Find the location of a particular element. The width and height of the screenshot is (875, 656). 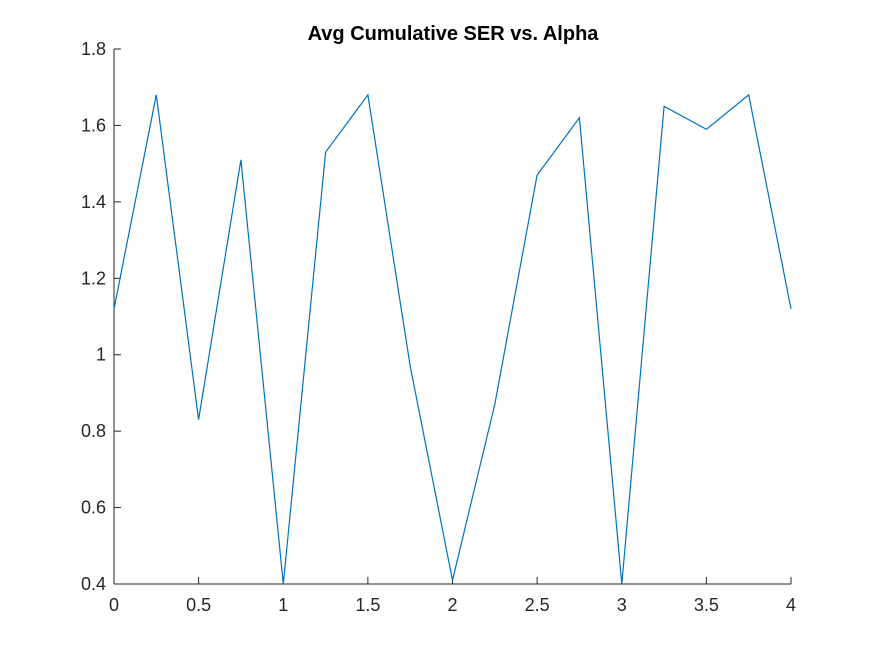

x-tick-label: 0 is located at coordinates (114, 605).